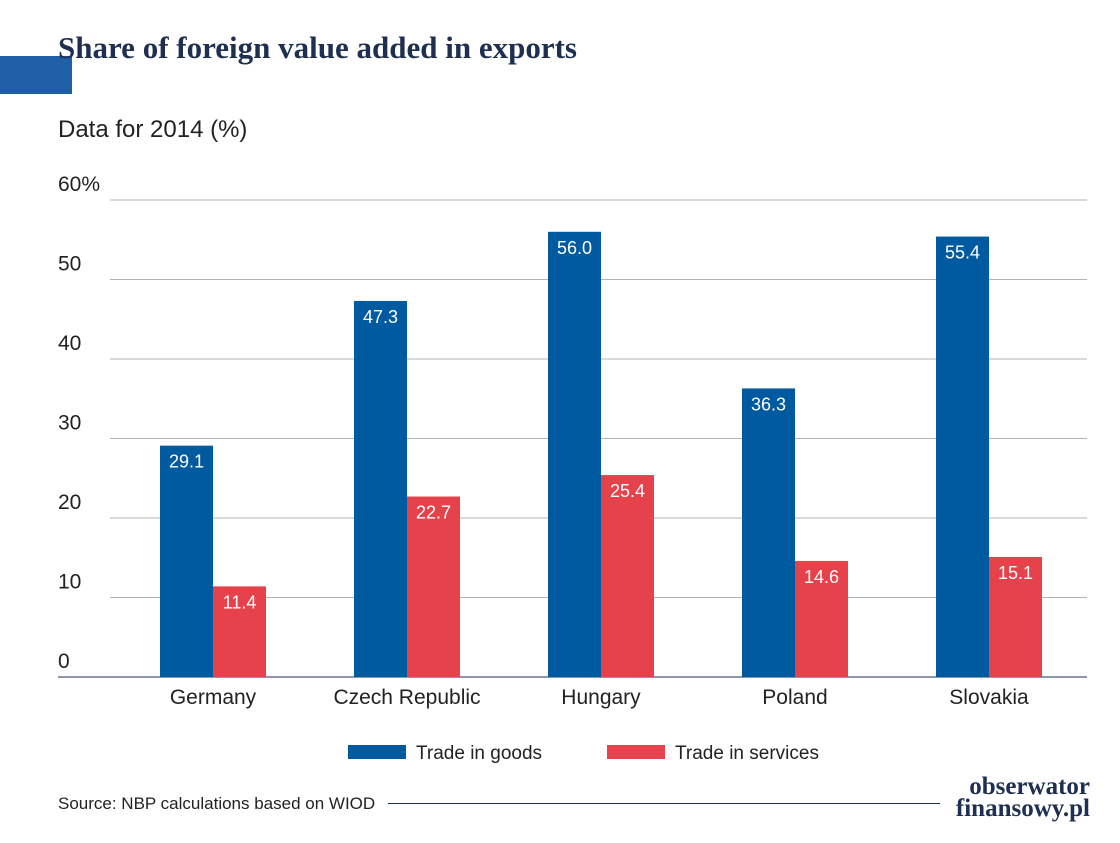 Image resolution: width=1120 pixels, height=843 pixels. Describe the element at coordinates (317, 47) in the screenshot. I see `chart-title: Share of foreign value added in exports` at that location.